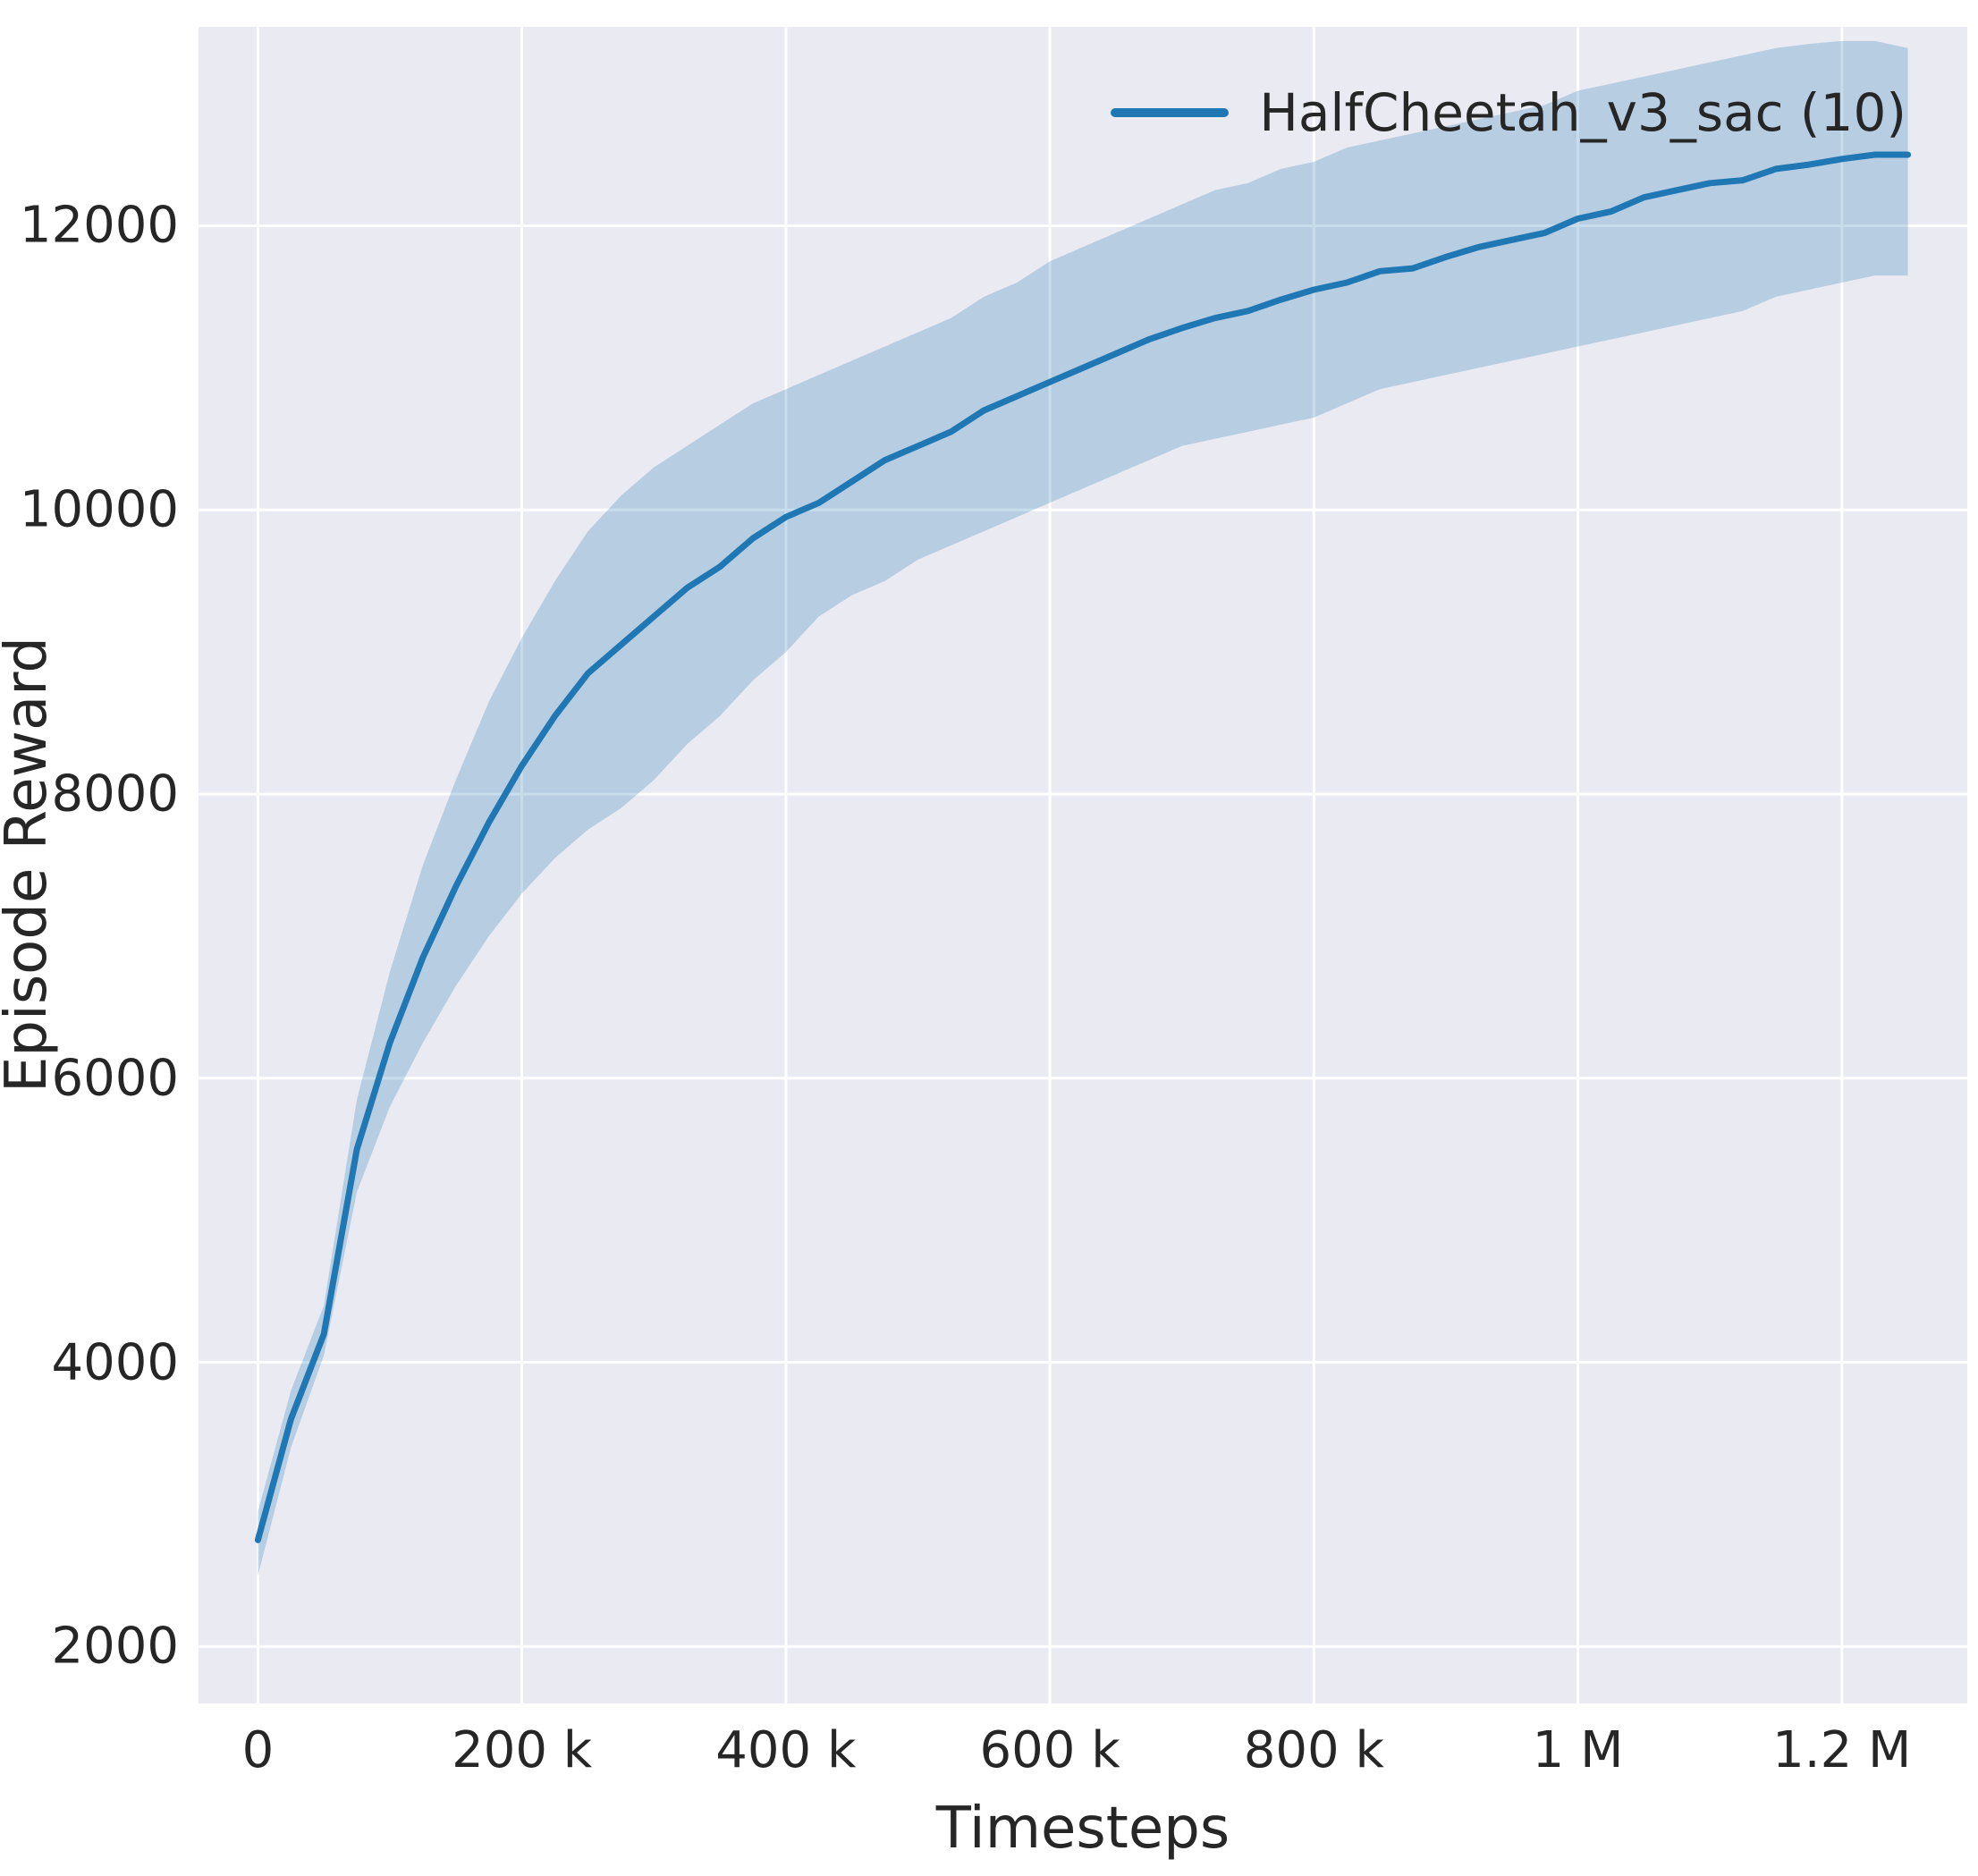  What do you see at coordinates (115, 1078) in the screenshot?
I see `y-tick-label: 6000` at bounding box center [115, 1078].